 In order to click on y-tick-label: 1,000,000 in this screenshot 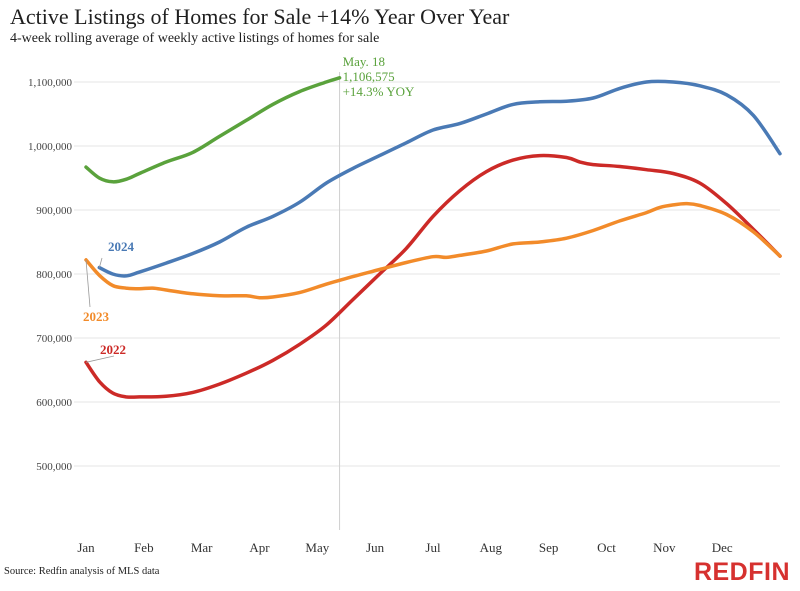, I will do `click(50, 147)`.